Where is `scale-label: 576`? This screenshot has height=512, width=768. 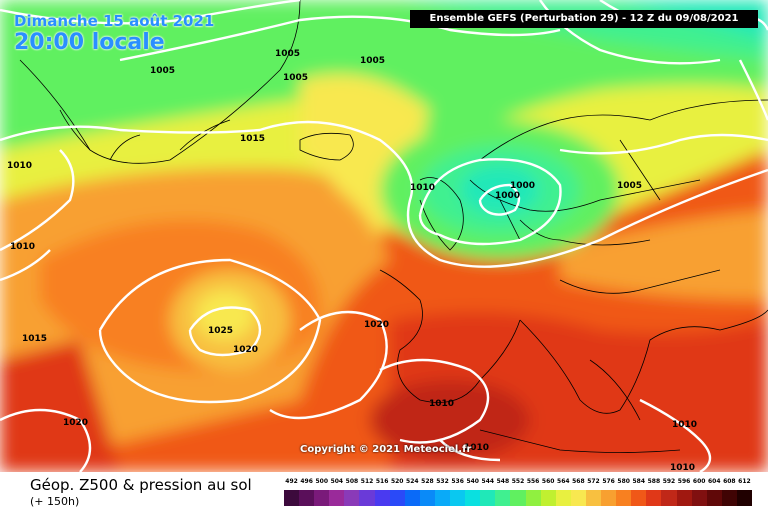 scale-label: 576 is located at coordinates (608, 481).